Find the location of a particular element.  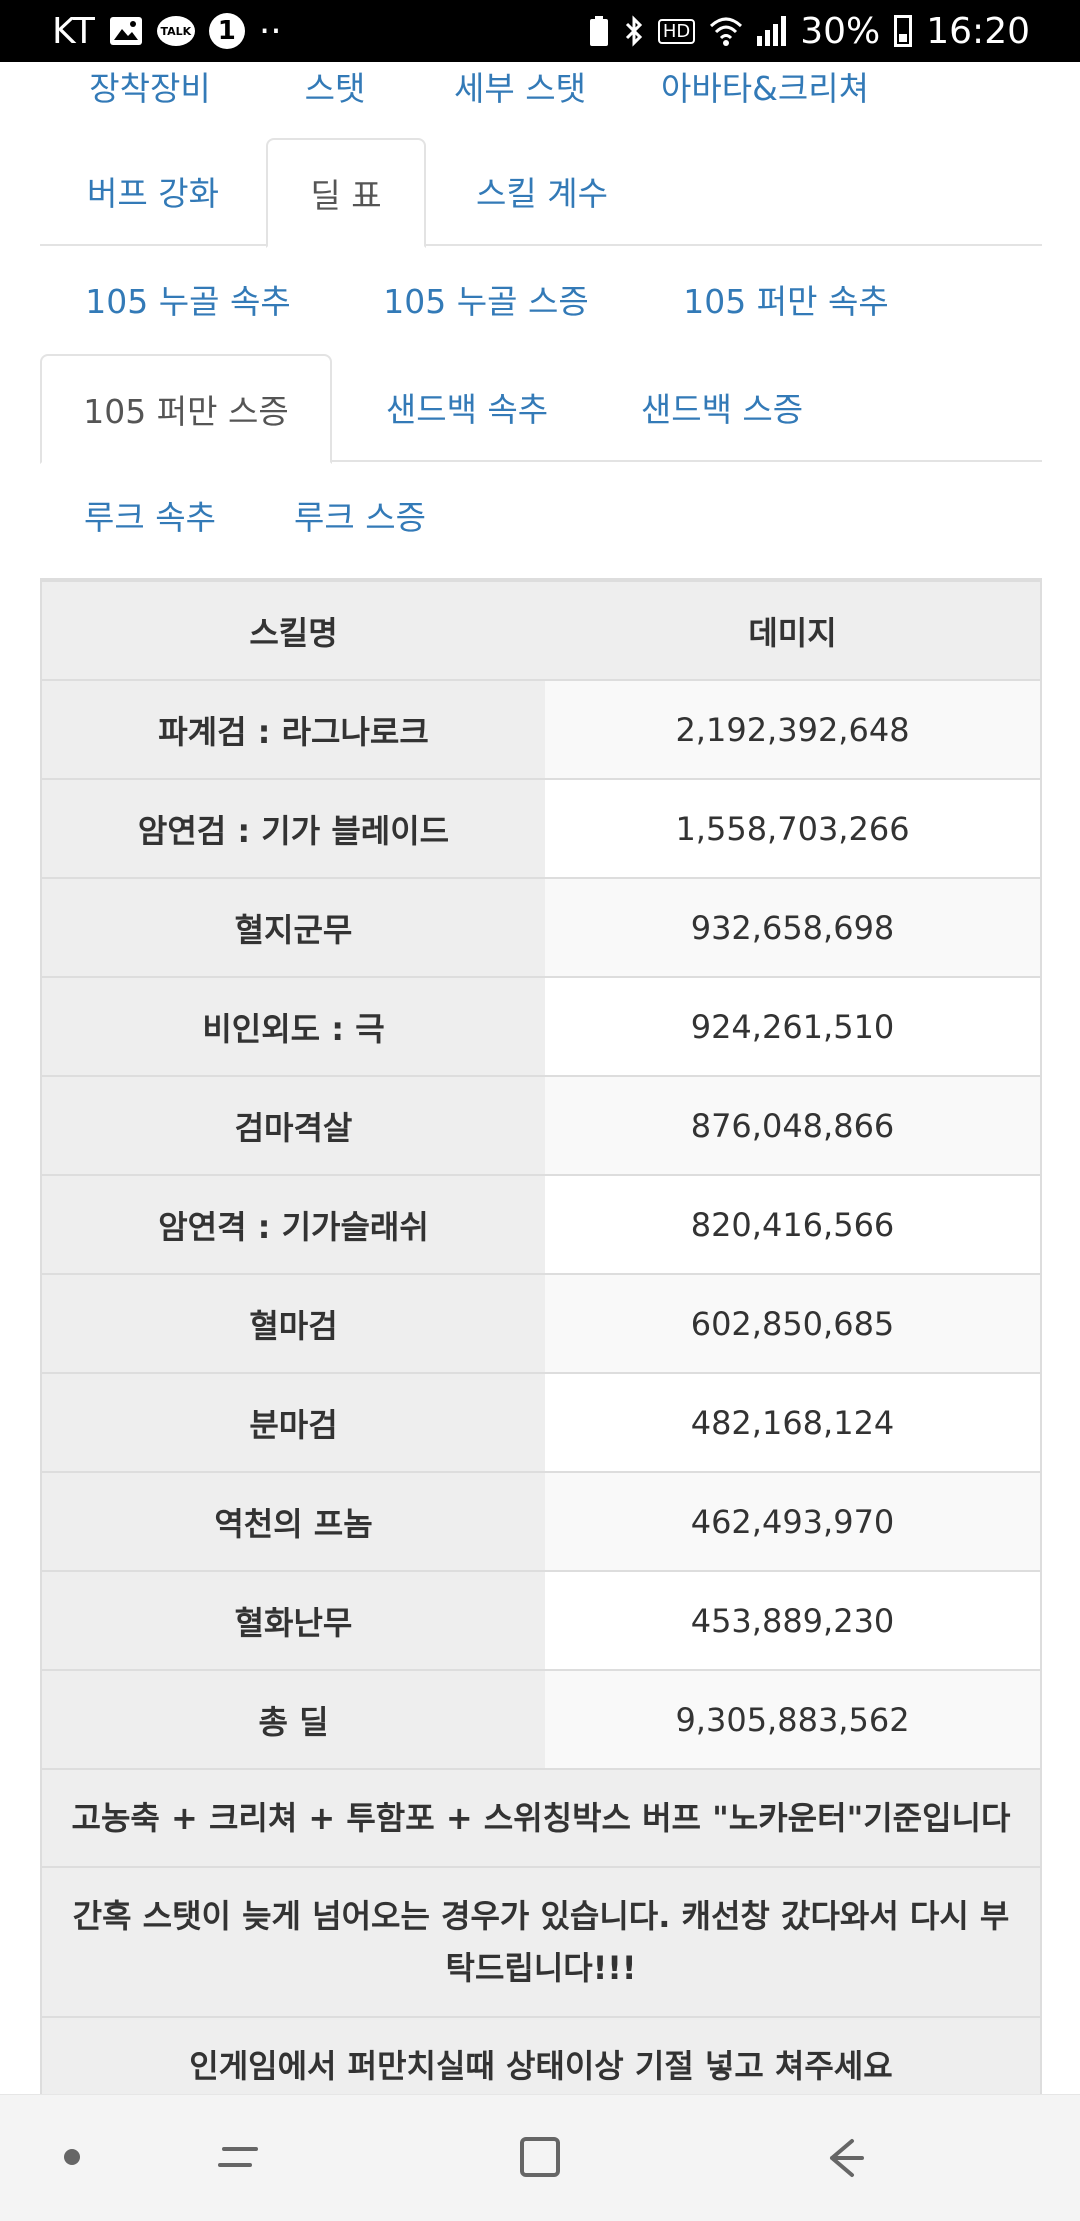

tab-stats: 스탯 is located at coordinates (335, 88).